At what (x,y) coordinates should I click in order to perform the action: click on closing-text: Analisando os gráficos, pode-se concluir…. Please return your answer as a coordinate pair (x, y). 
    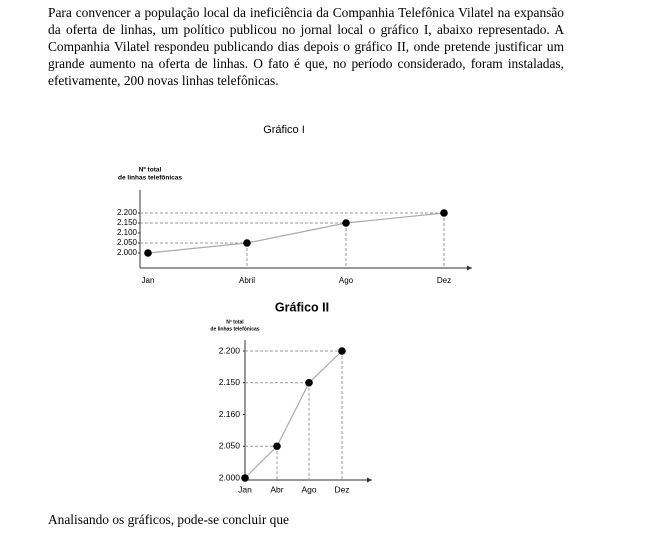
    Looking at the image, I should click on (168, 519).